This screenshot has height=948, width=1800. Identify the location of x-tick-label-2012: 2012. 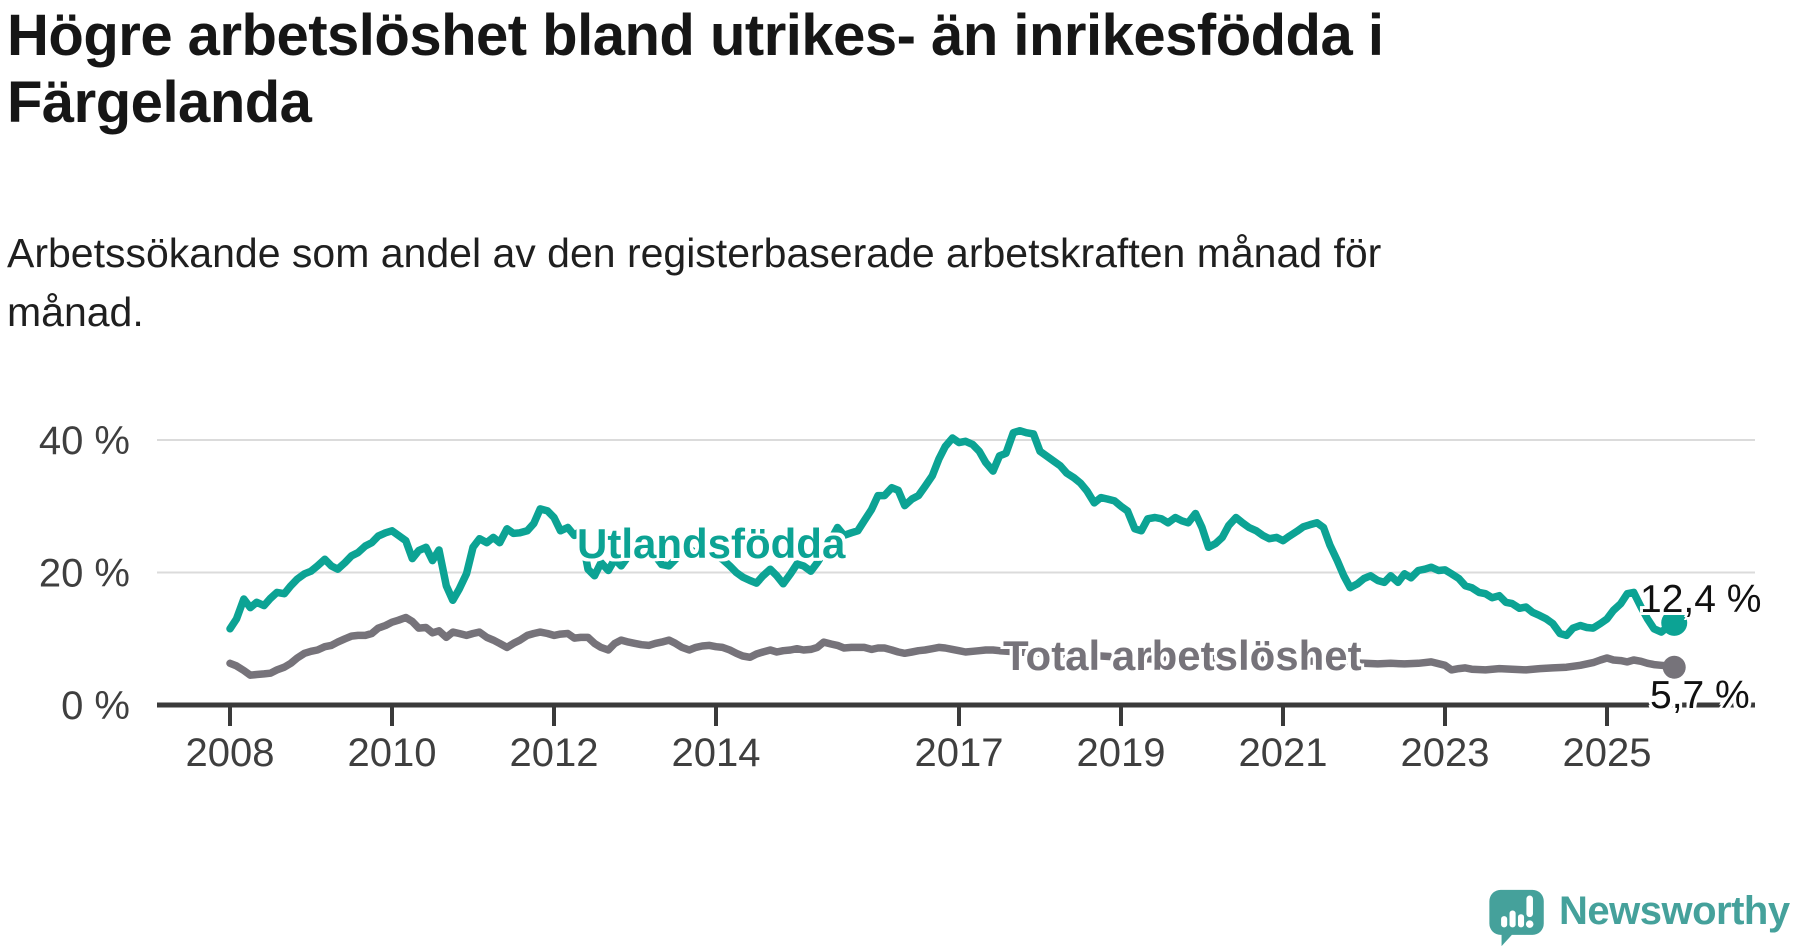
(554, 753).